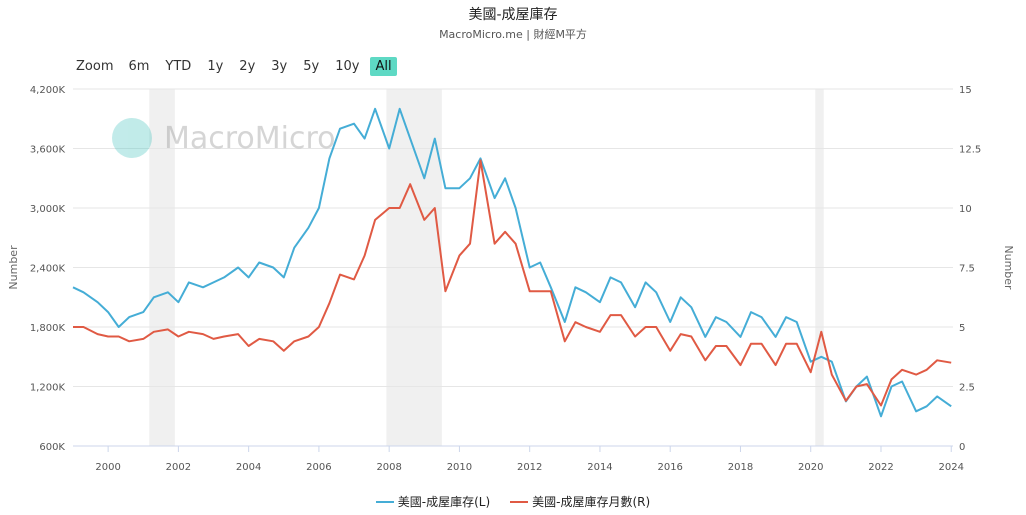 The image size is (1026, 515). I want to click on zoom-ytd-button: YTD, so click(178, 66).